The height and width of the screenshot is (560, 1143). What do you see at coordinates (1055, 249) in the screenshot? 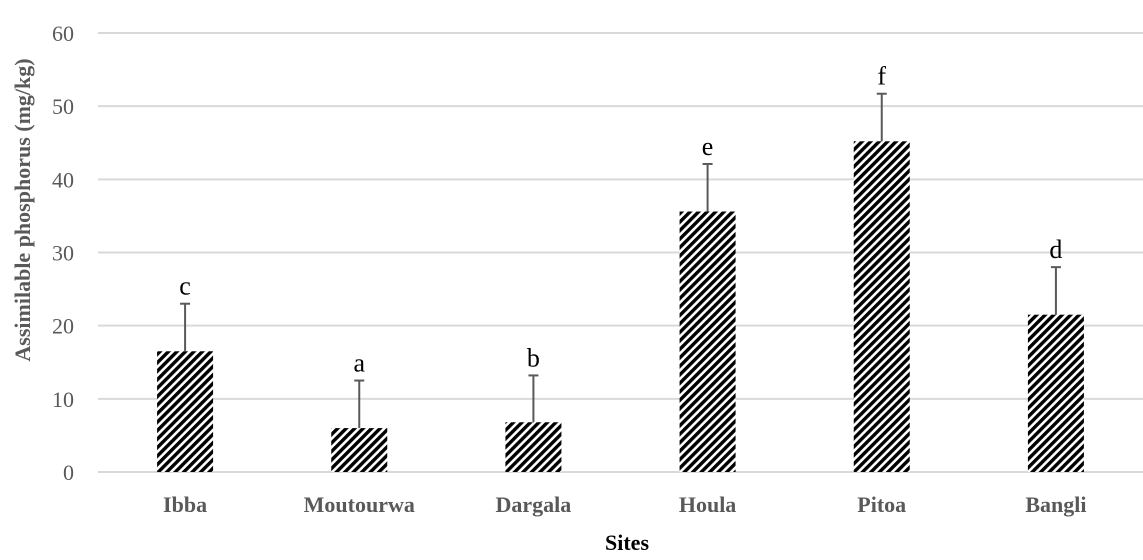
I see `significance-letter-bangli: d` at bounding box center [1055, 249].